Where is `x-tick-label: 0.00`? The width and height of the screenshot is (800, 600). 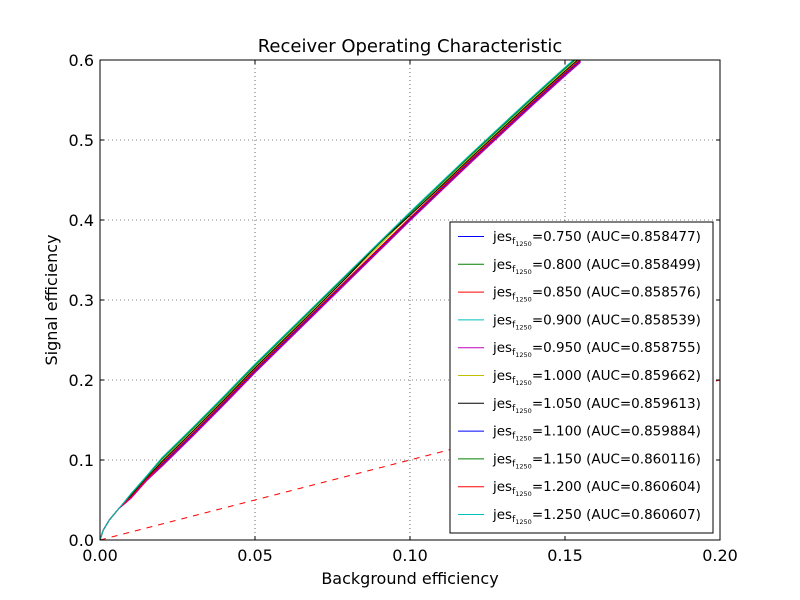 x-tick-label: 0.00 is located at coordinates (100, 555).